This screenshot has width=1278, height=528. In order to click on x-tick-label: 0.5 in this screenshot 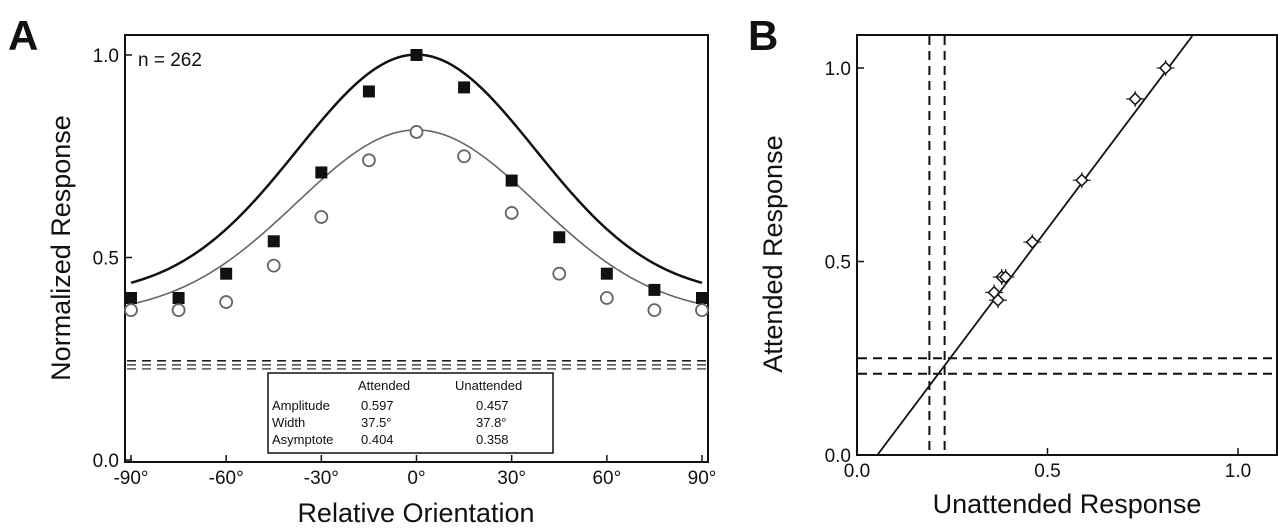, I will do `click(1047, 471)`.